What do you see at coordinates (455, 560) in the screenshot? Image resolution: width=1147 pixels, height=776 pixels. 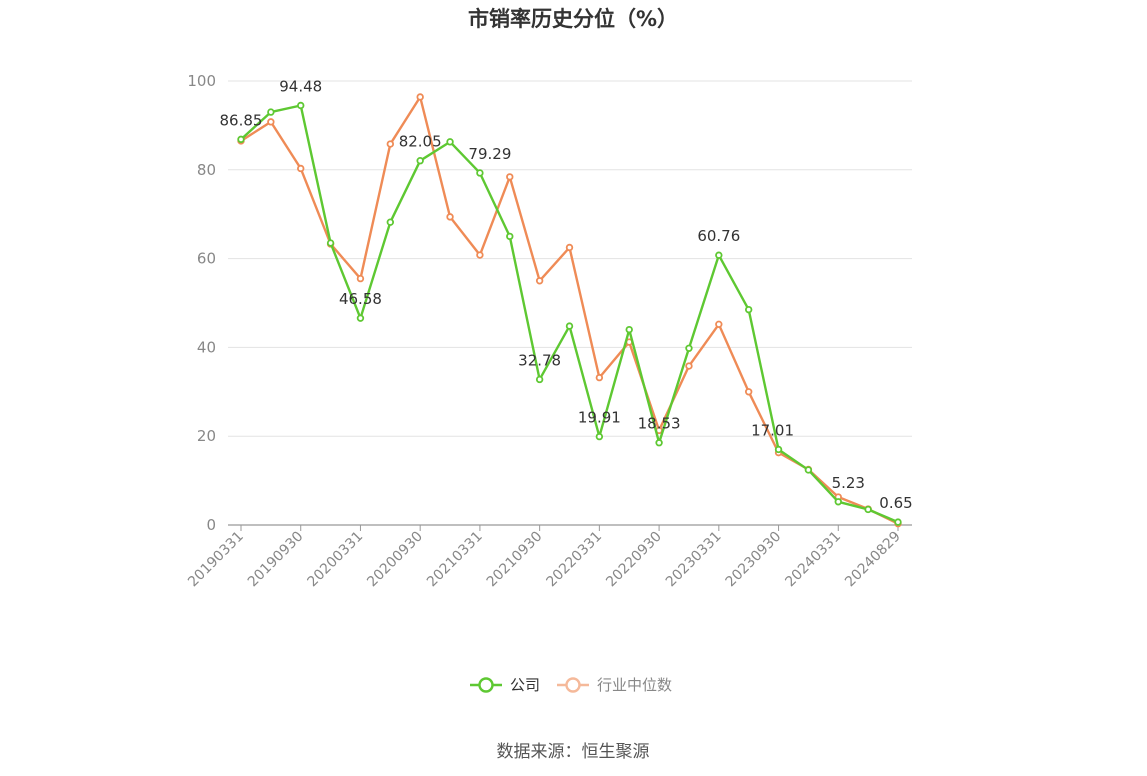 I see `x-tick-label: 20210331` at bounding box center [455, 560].